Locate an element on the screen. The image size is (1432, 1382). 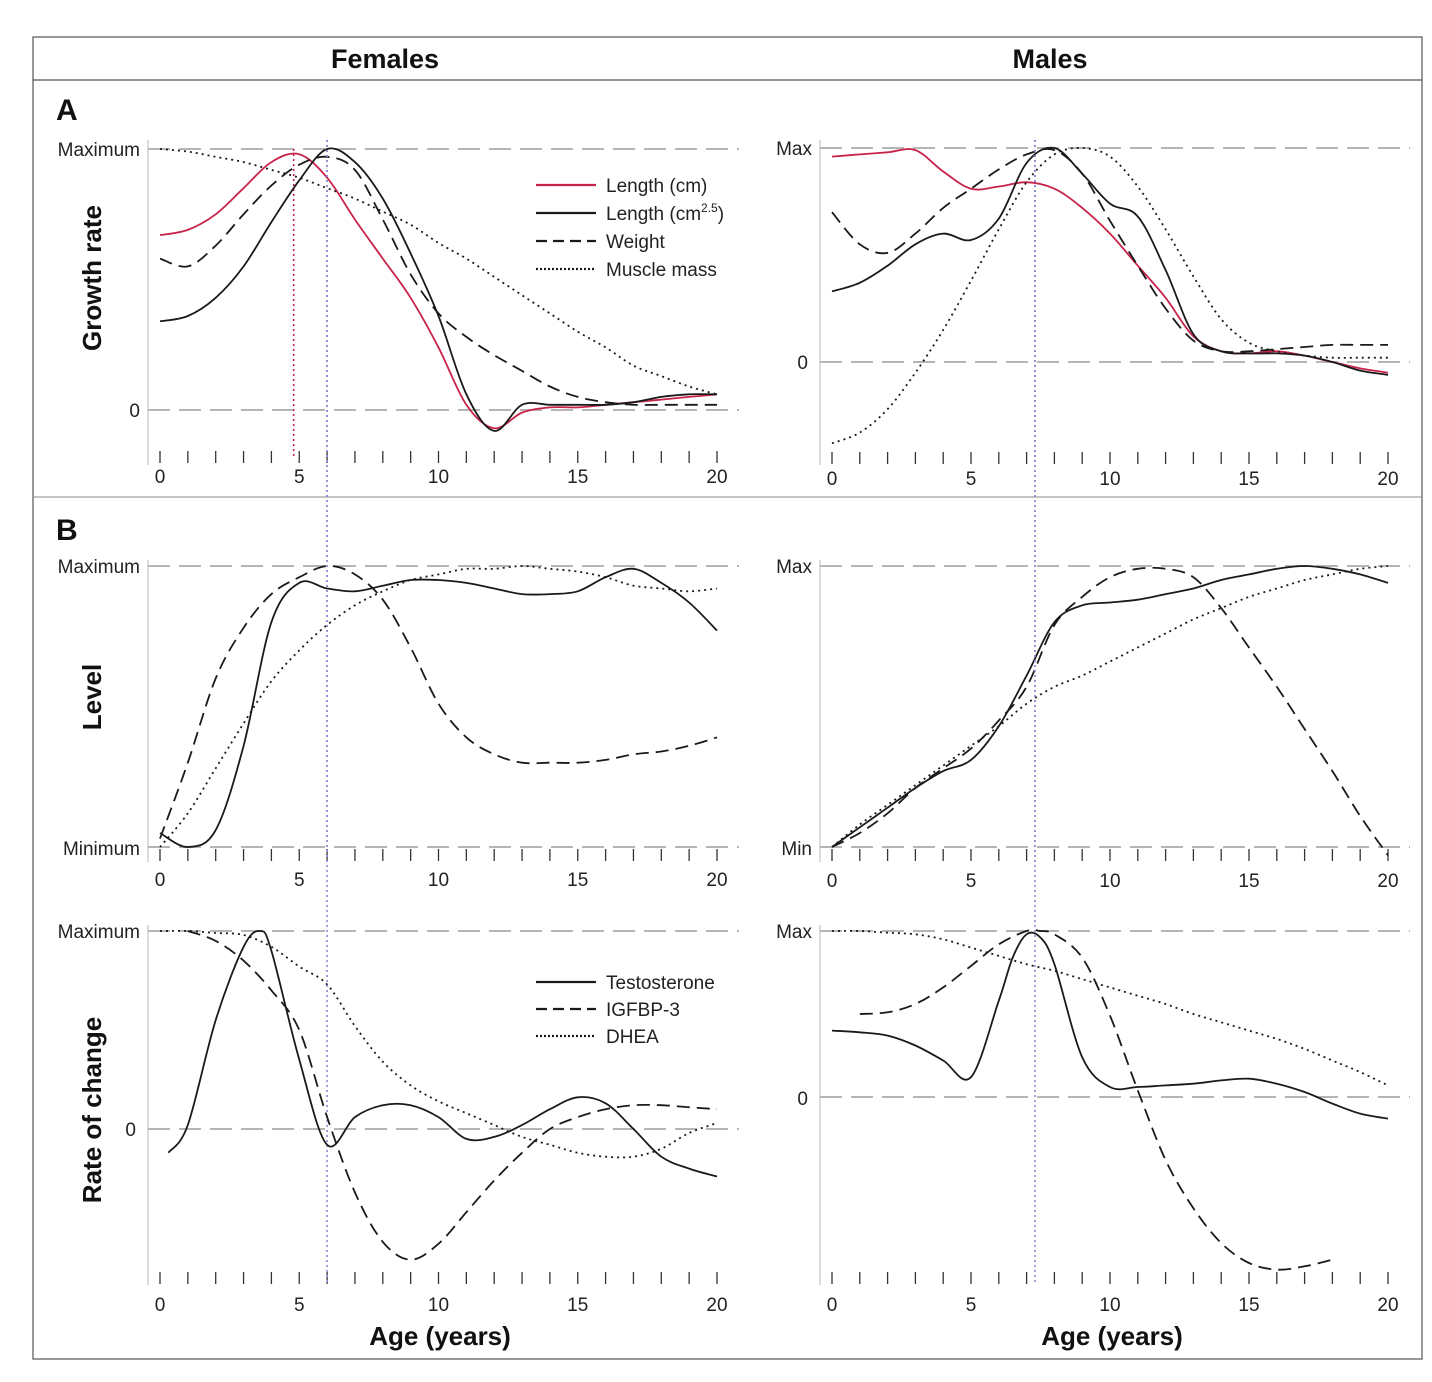
legend: Testosterone IGFBP-3 DHEA is located at coordinates (625, 1010).